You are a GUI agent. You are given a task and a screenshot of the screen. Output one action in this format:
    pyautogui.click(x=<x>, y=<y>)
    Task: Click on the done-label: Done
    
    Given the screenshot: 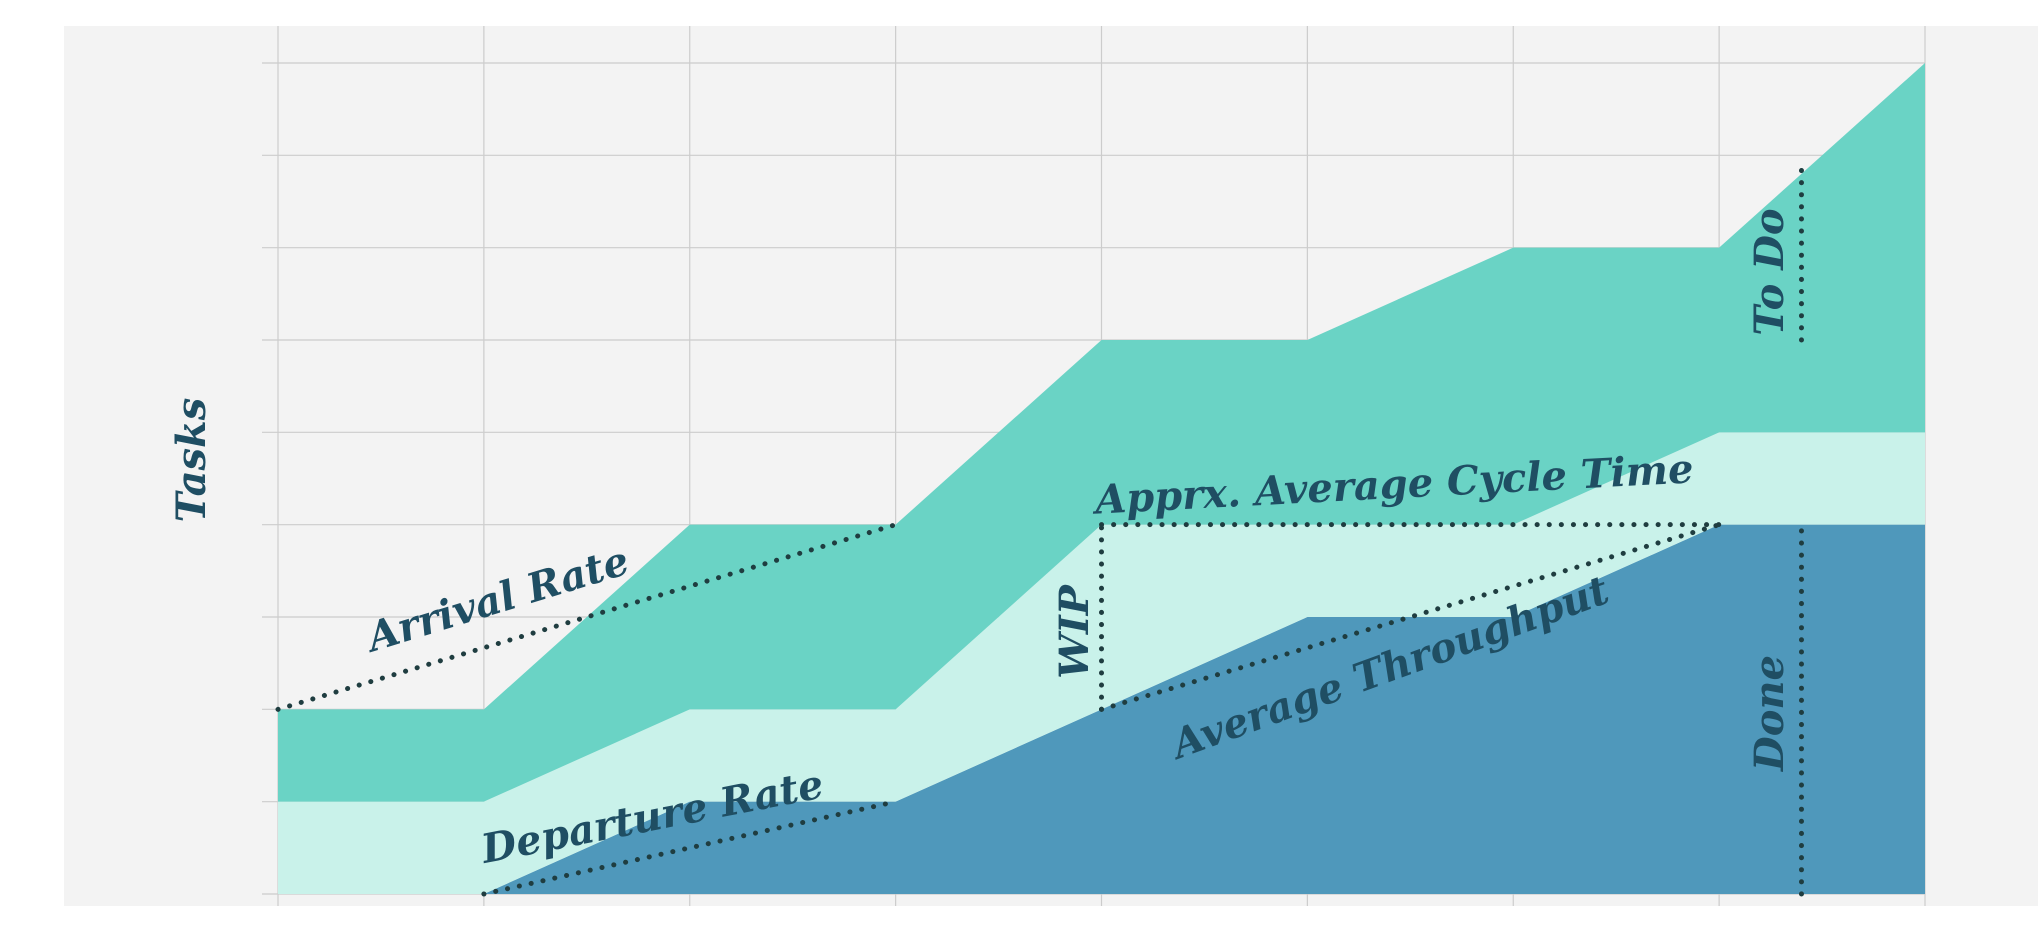 What is the action you would take?
    pyautogui.click(x=1769, y=713)
    